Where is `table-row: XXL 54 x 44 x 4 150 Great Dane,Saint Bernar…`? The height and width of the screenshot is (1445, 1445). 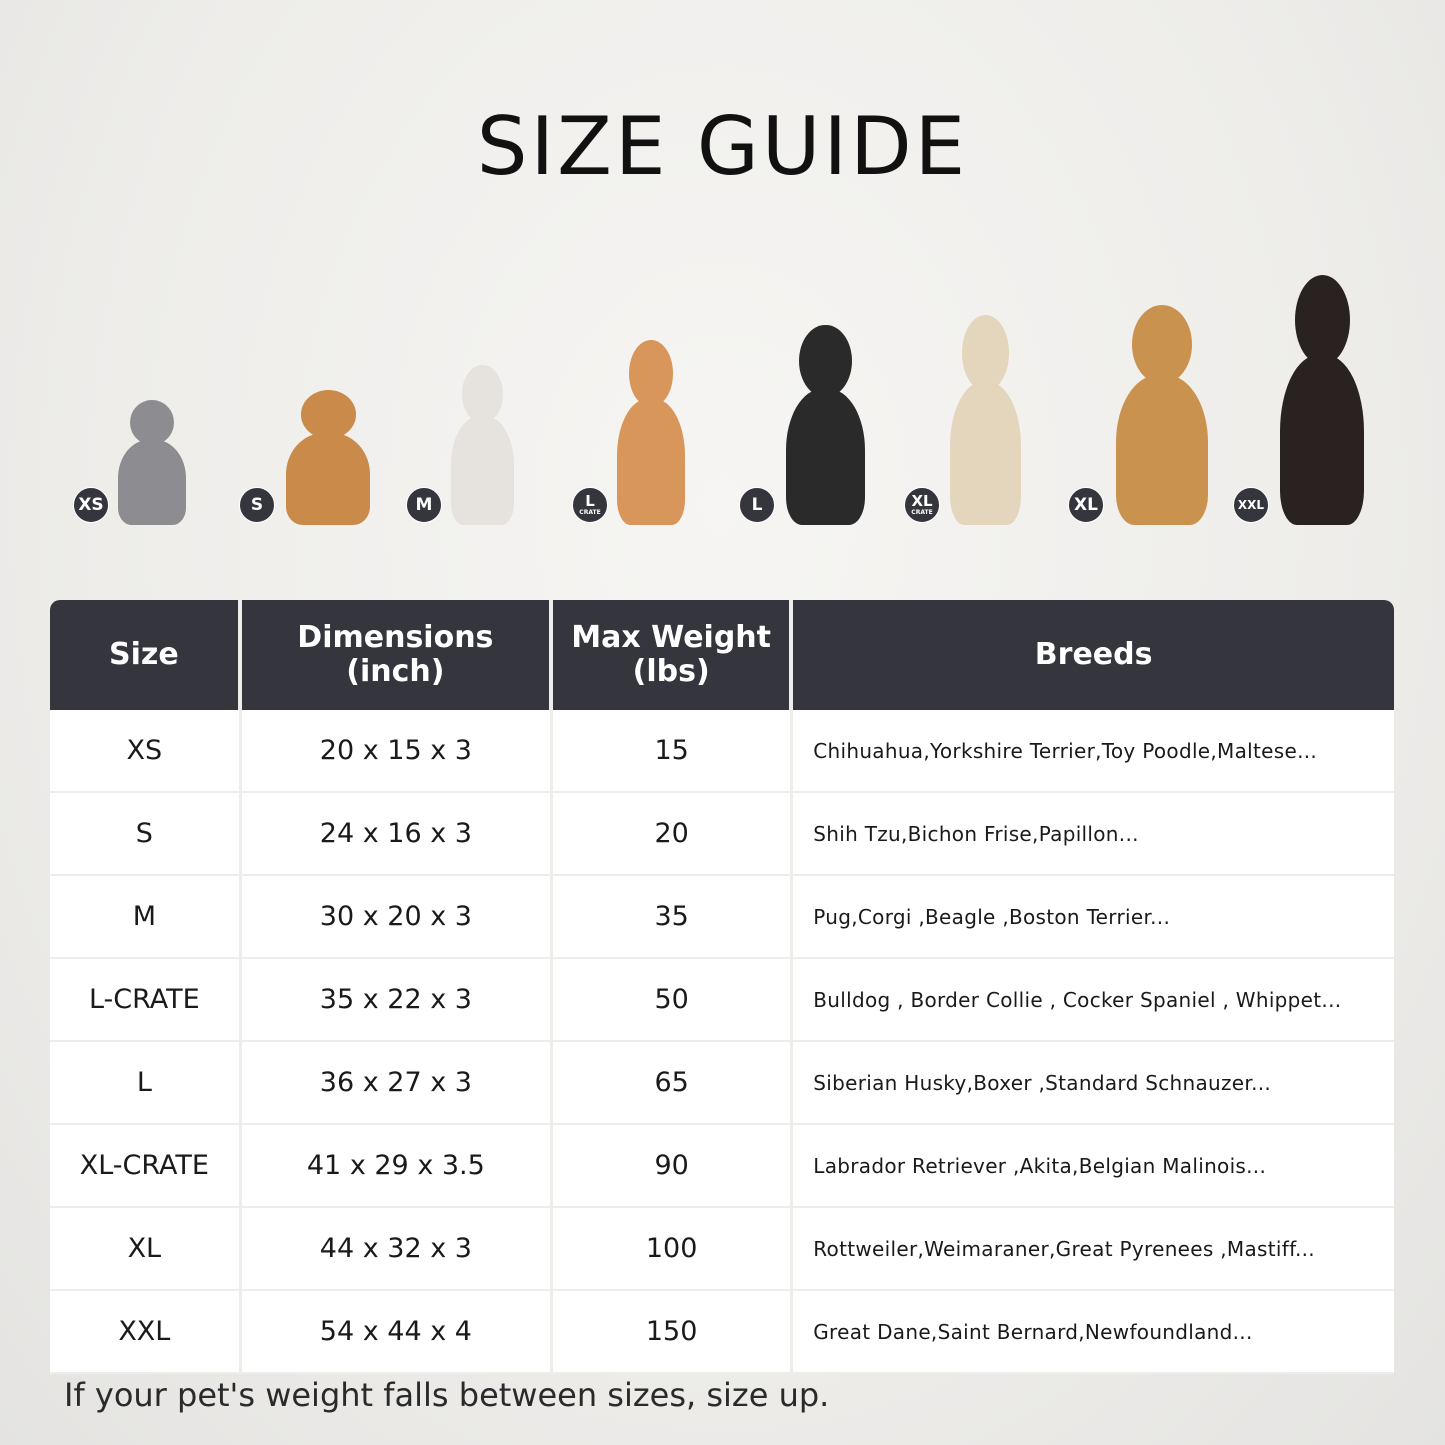 table-row: XXL 54 x 44 x 4 150 Great Dane,Saint Bernar… is located at coordinates (722, 1332).